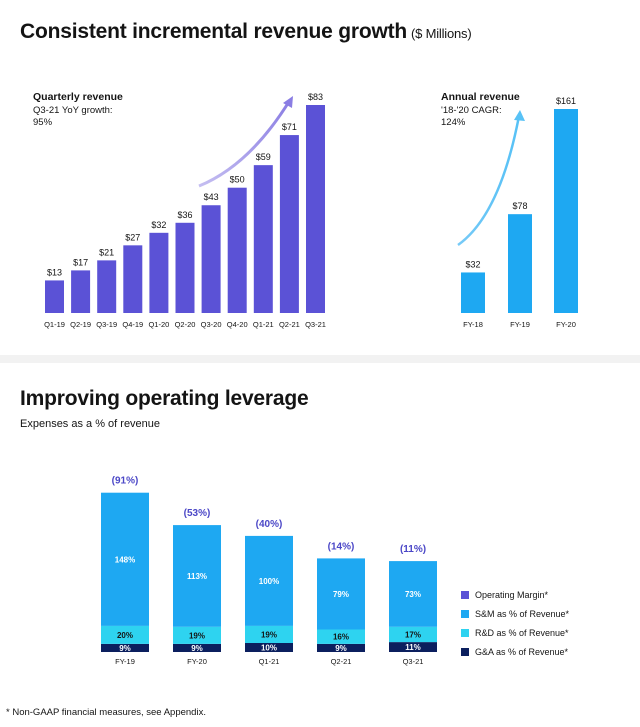 This screenshot has height=727, width=640. I want to click on leverage-title: Improving operating leverage, so click(164, 398).